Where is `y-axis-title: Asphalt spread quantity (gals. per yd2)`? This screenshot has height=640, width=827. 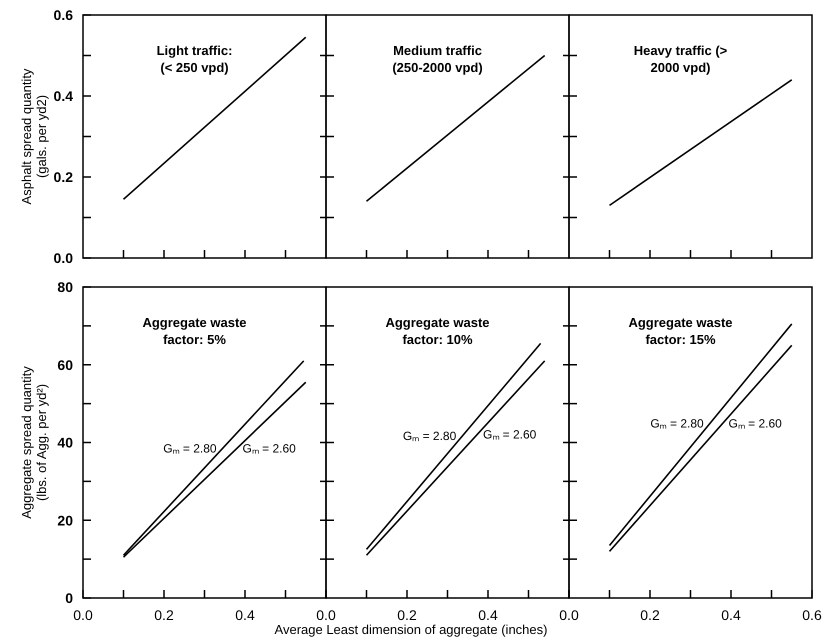
y-axis-title: Asphalt spread quantity (gals. per yd2) is located at coordinates (34, 136).